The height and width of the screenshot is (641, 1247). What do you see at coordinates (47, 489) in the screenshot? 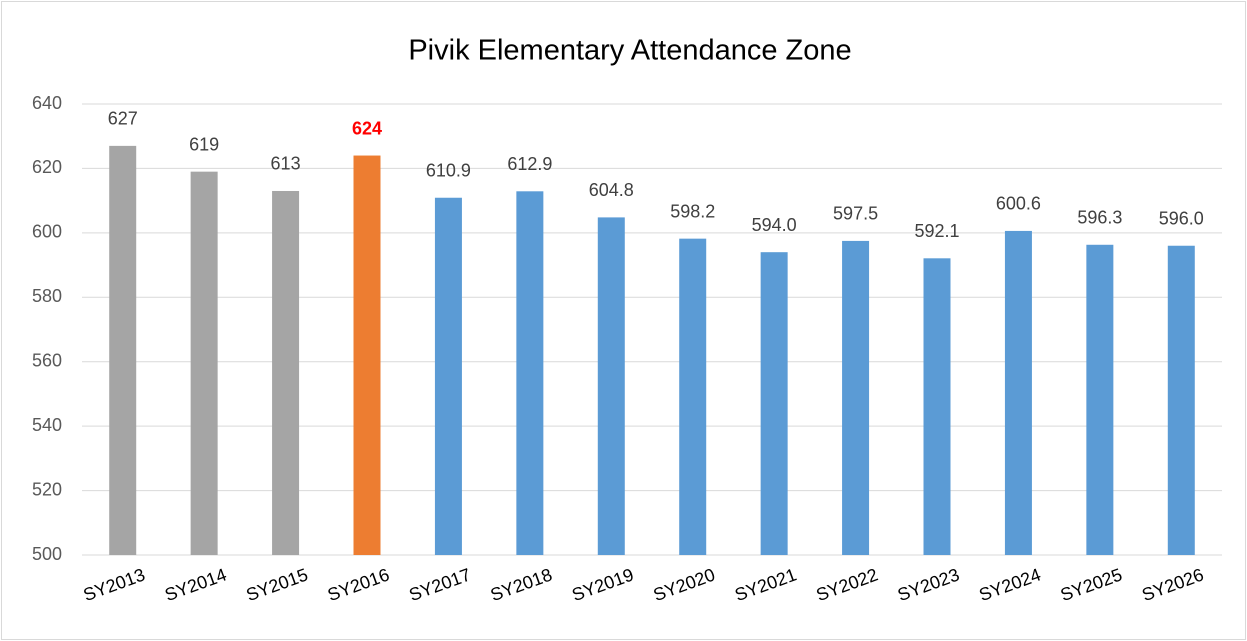
I see `y-tick-label: 520` at bounding box center [47, 489].